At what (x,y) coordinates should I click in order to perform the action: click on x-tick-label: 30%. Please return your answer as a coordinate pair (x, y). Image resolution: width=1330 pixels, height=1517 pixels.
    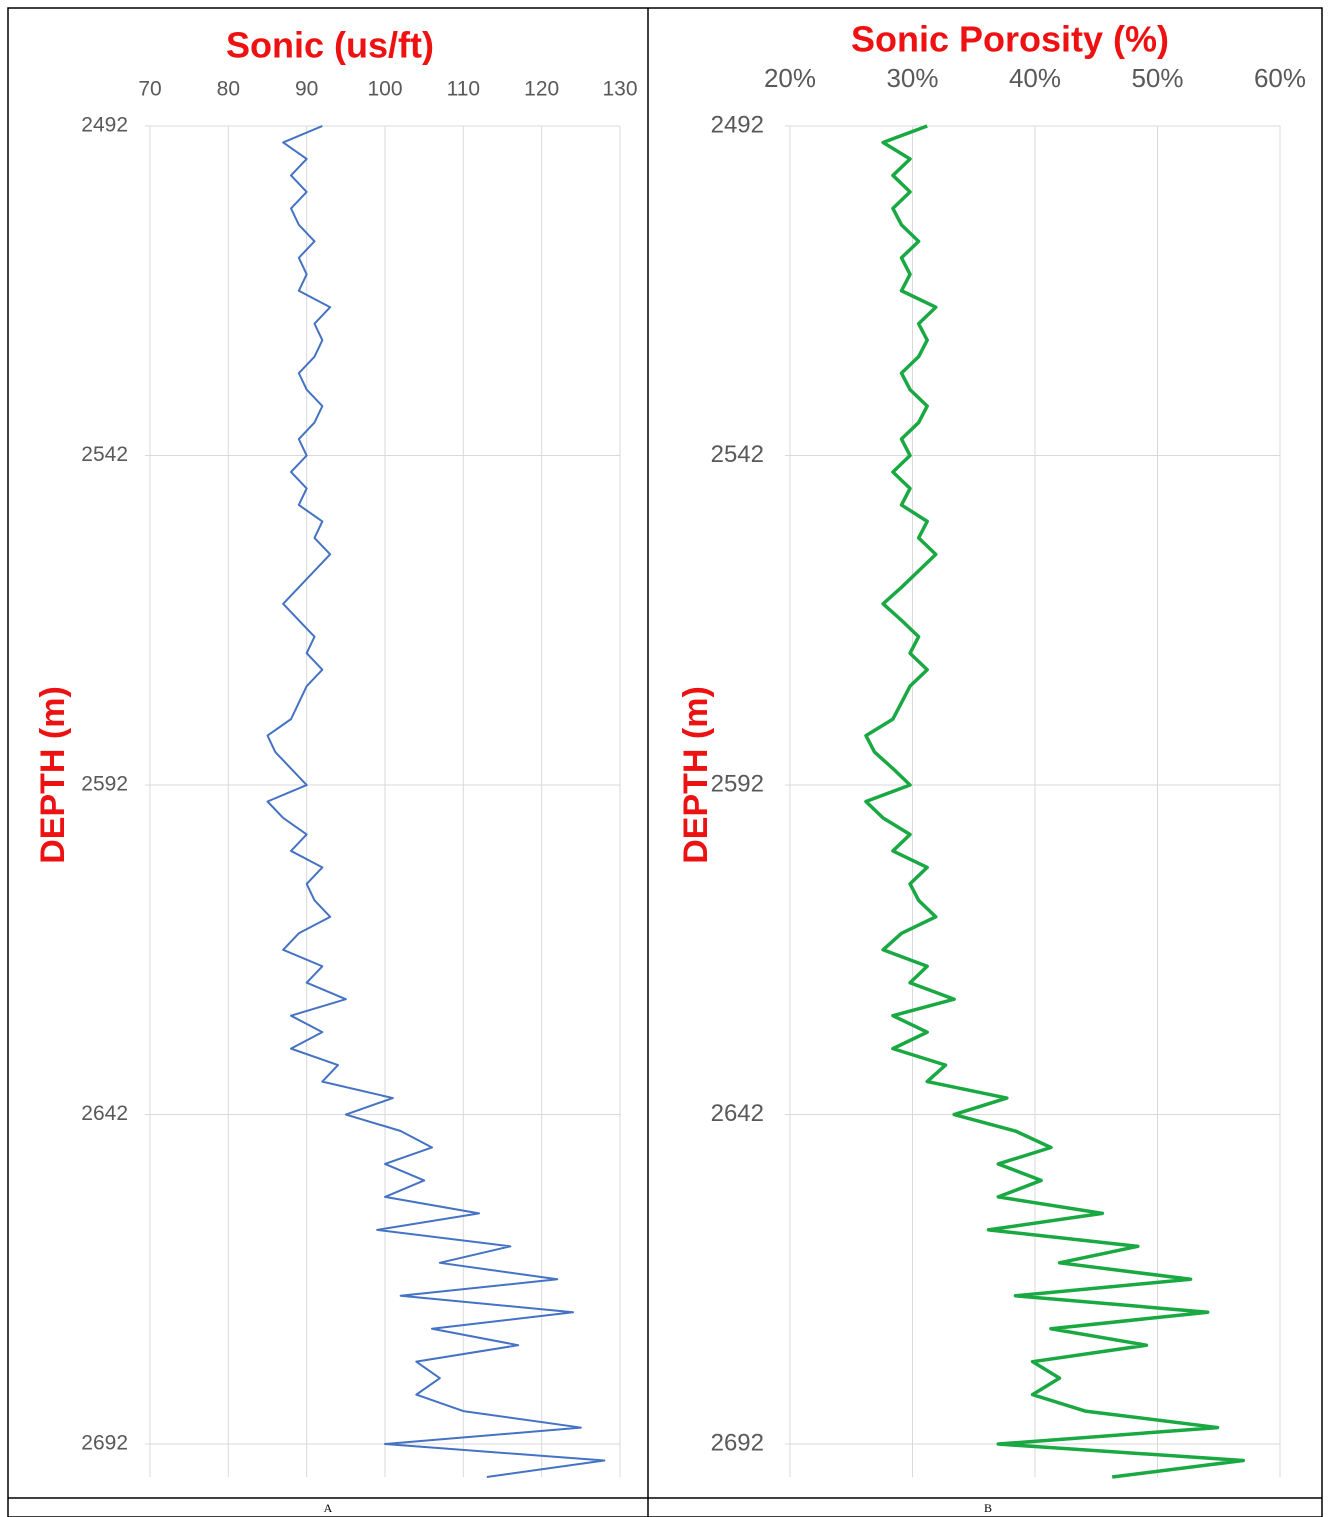
    Looking at the image, I should click on (912, 78).